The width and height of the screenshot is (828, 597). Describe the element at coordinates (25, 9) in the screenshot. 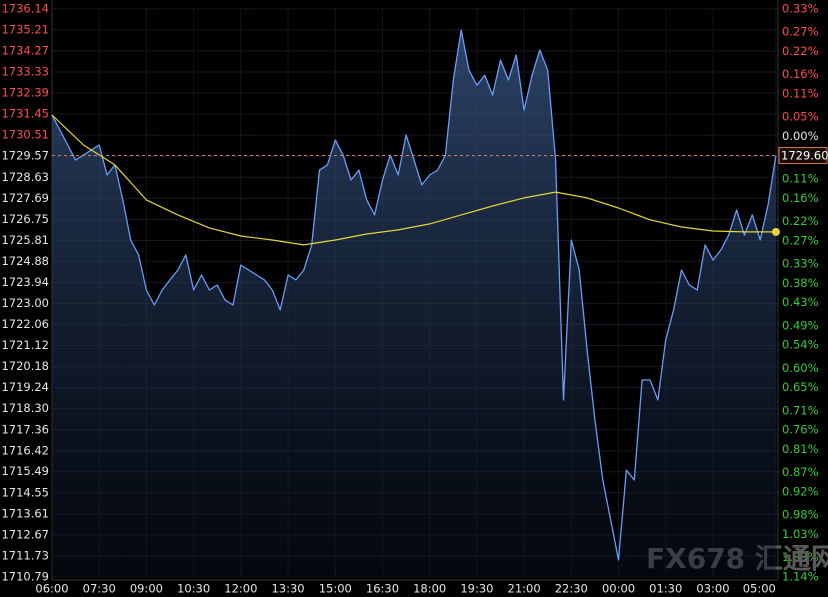

I see `y-tick-label: 1736.14` at that location.